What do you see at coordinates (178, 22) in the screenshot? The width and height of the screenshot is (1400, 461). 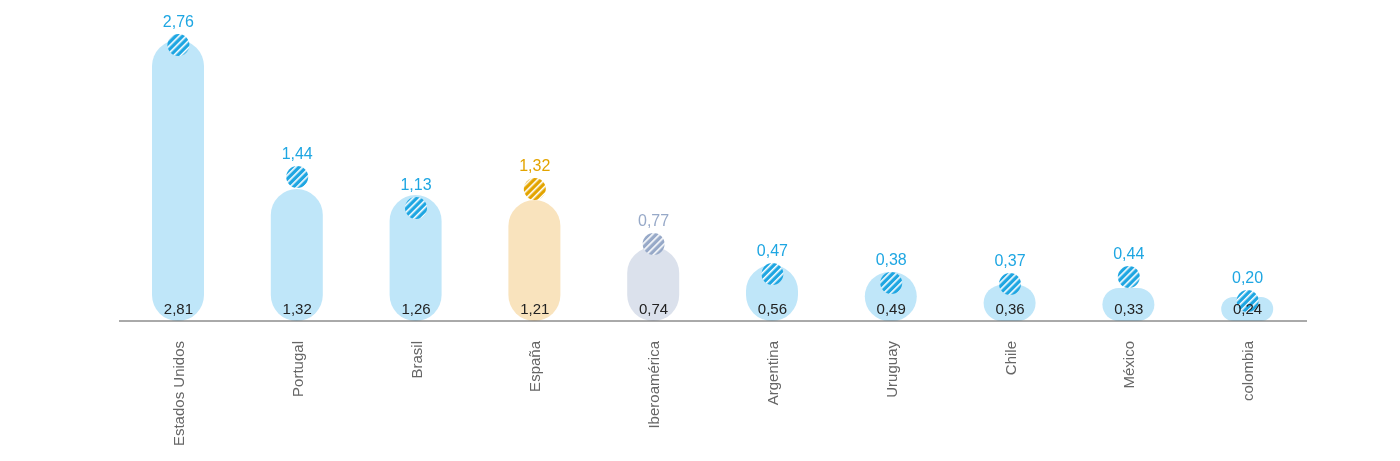 I see `data-label: 2,76` at bounding box center [178, 22].